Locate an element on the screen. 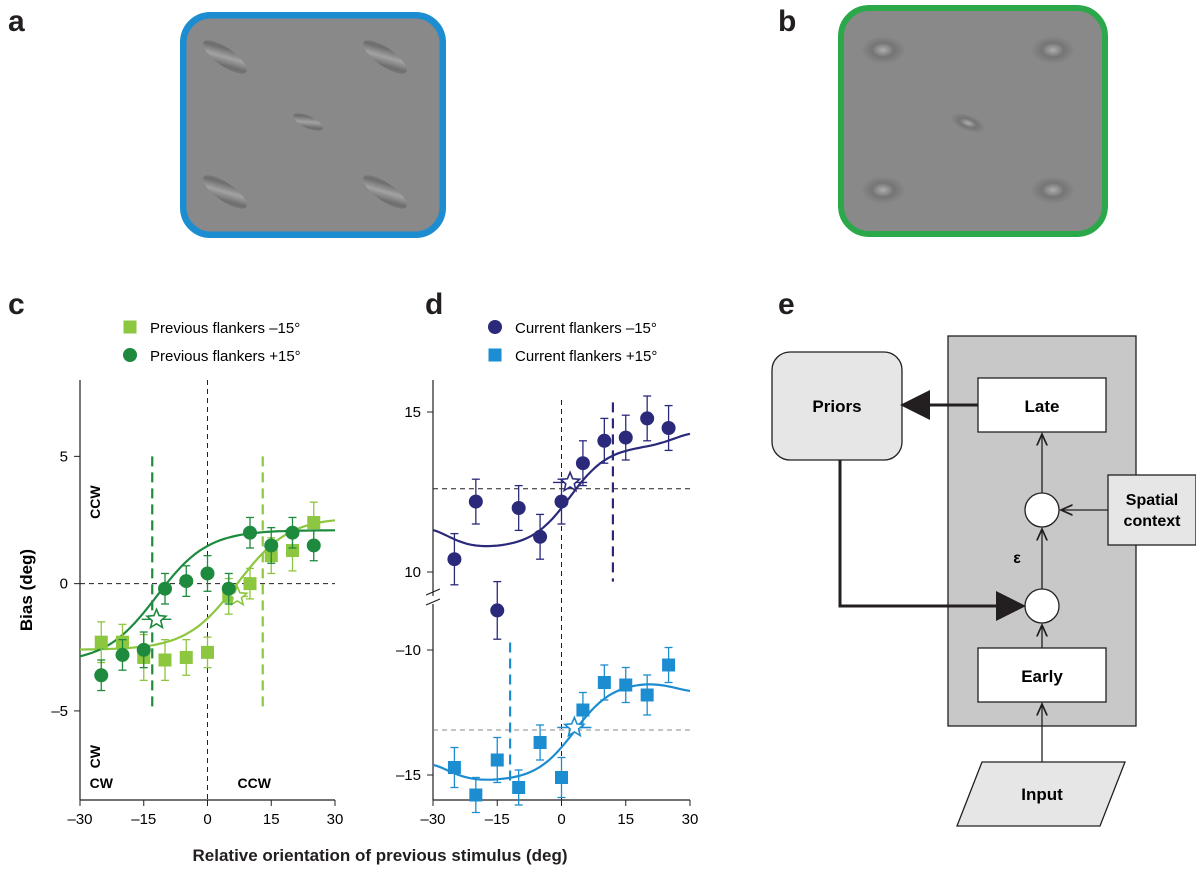 Image resolution: width=1196 pixels, height=870 pixels. y-tick-label: –5 is located at coordinates (59, 711).